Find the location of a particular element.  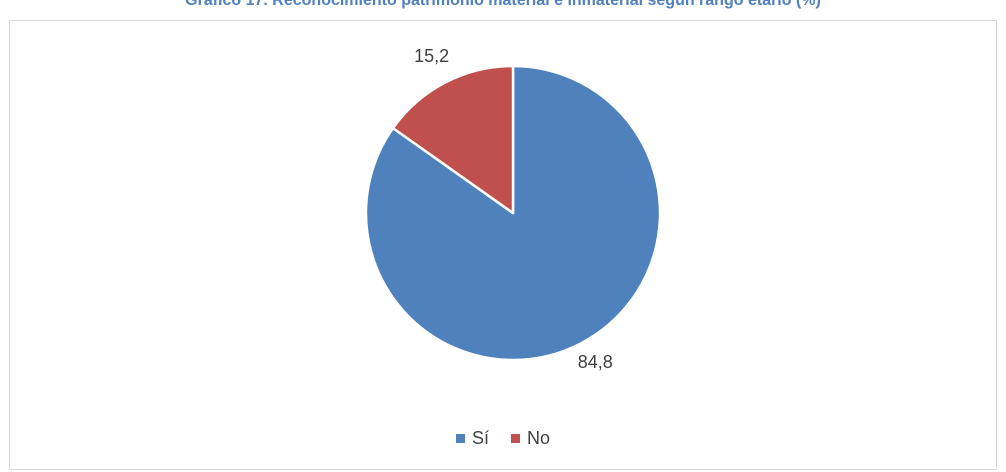

data-label-si: 84,8 is located at coordinates (595, 361).